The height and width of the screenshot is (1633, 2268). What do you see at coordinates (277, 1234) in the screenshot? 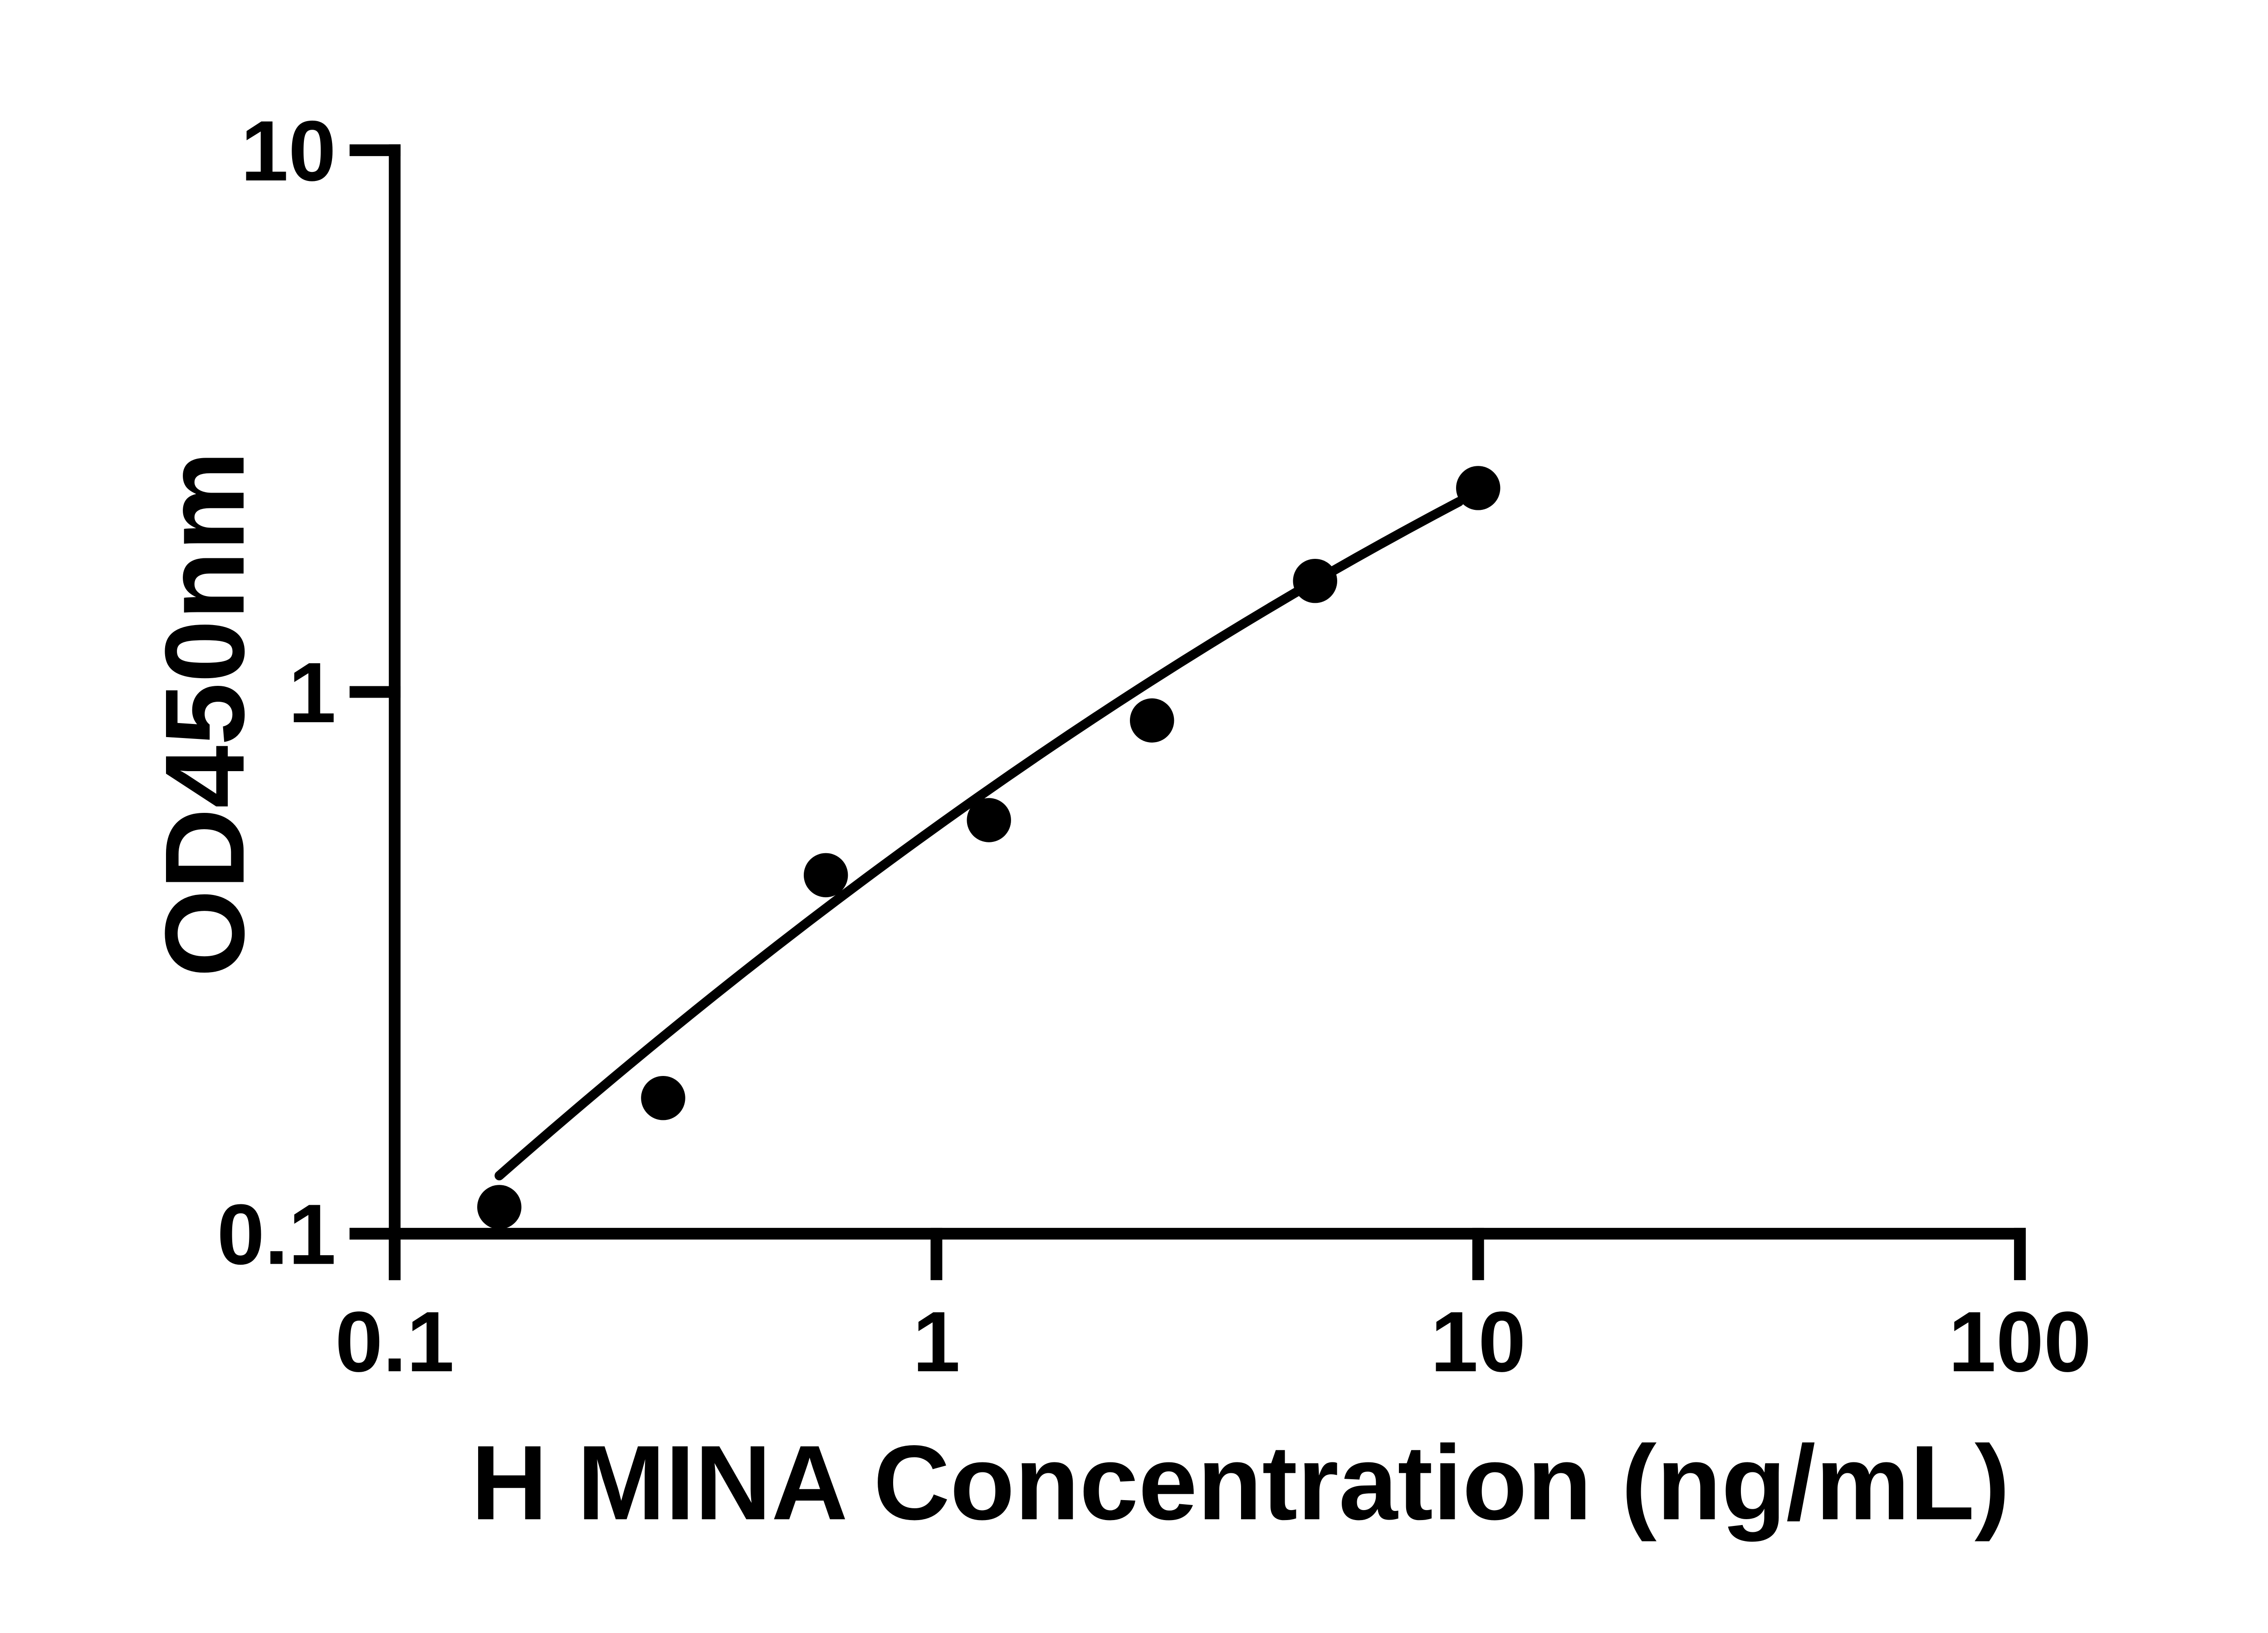
I see `y-tick-label-0.1: 0.1` at bounding box center [277, 1234].